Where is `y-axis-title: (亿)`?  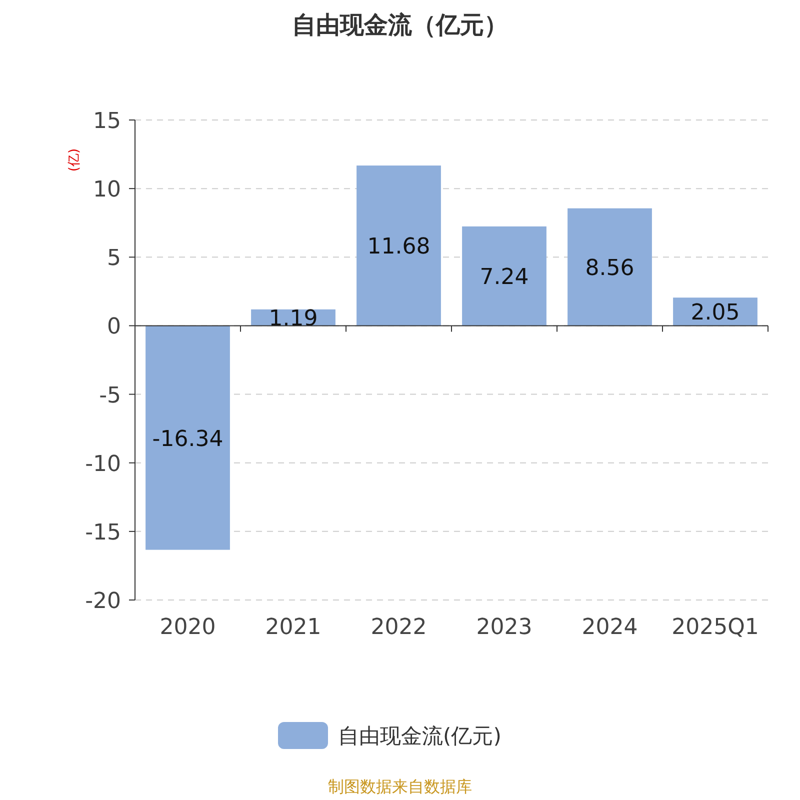 y-axis-title: (亿) is located at coordinates (74, 160).